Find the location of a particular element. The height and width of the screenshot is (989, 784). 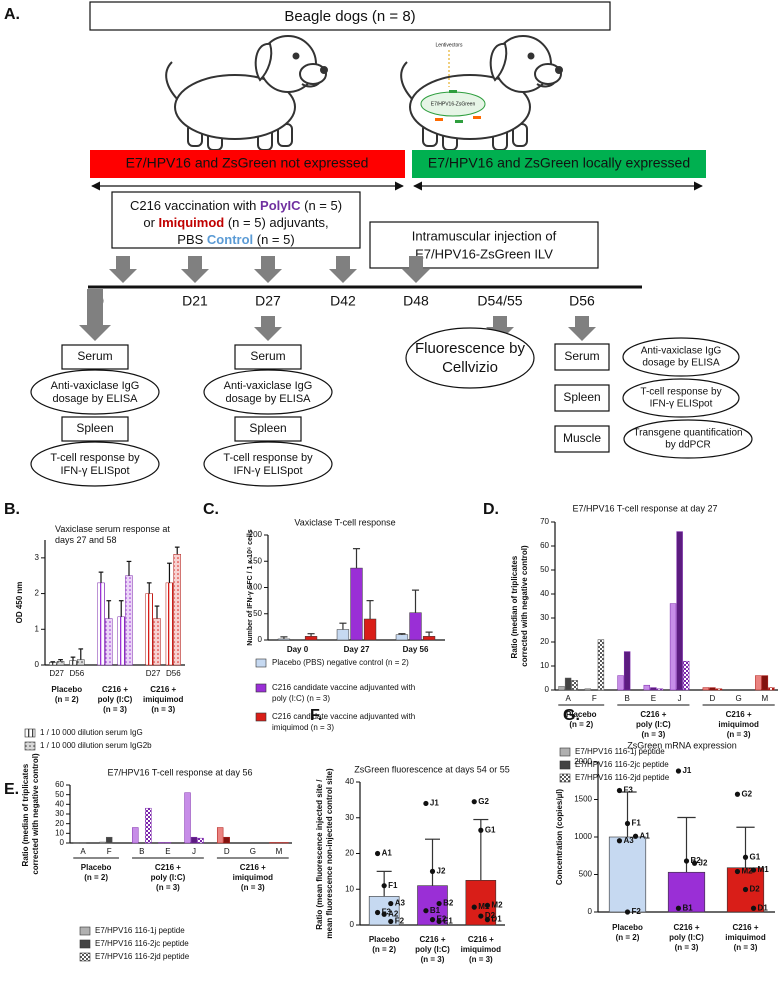

chart-title: E7/HPV16 T-cell response at day 56 is located at coordinates (180, 772).